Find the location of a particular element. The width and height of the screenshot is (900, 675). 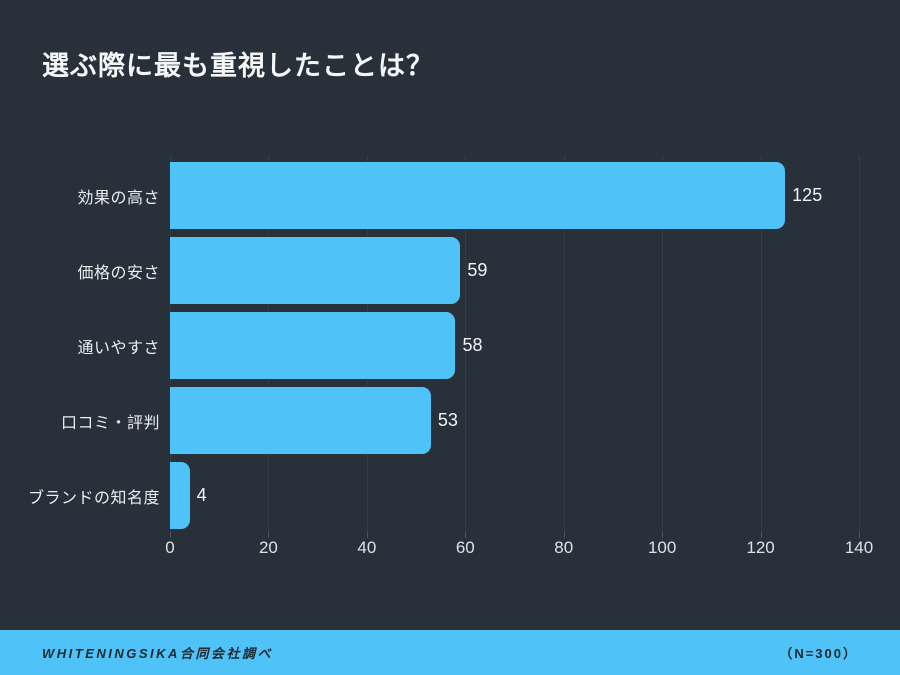

x-tick-label: 120 is located at coordinates (760, 547).